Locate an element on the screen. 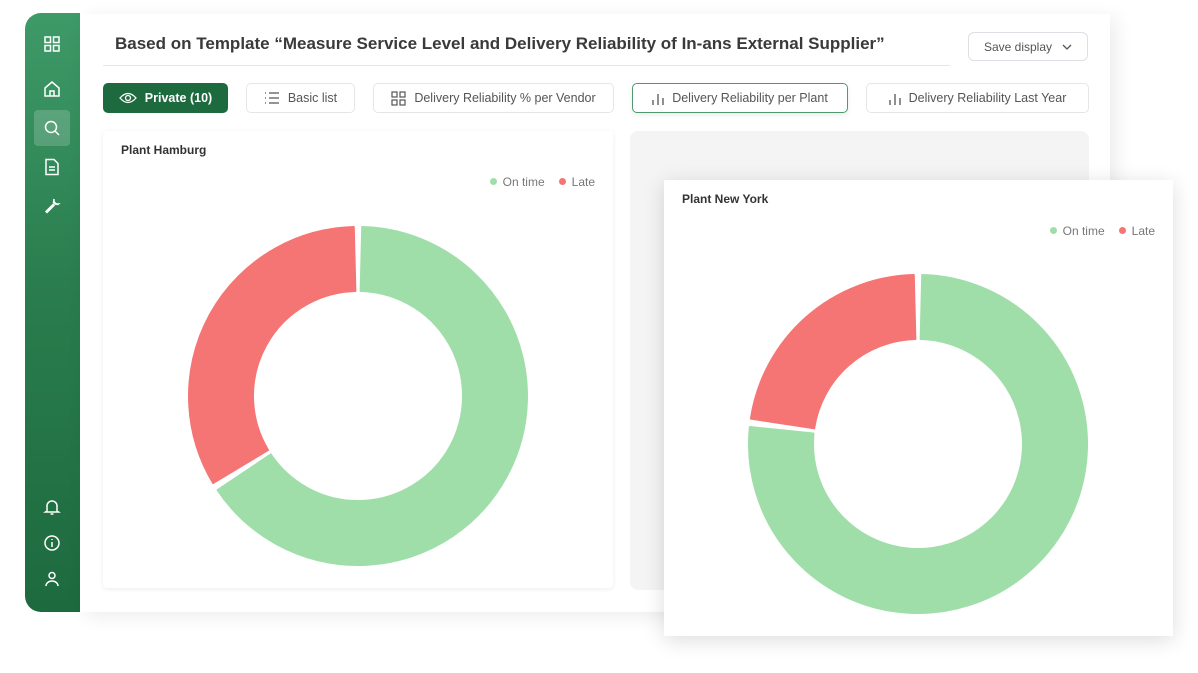  tab-label: Delivery Reliability Last Year is located at coordinates (987, 98).